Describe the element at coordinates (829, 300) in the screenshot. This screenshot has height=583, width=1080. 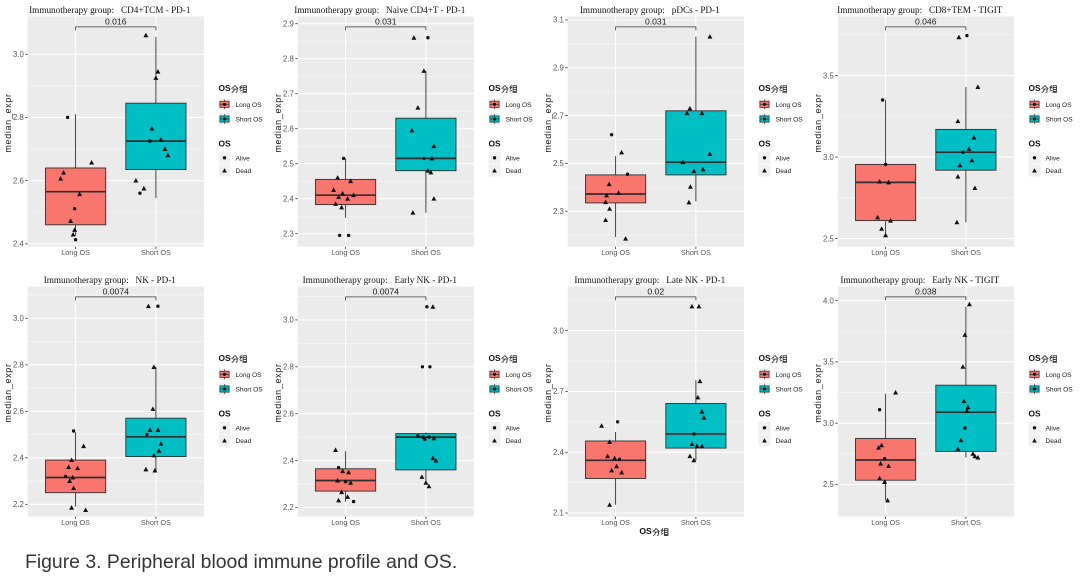
I see `svg-text: 4.0` at that location.